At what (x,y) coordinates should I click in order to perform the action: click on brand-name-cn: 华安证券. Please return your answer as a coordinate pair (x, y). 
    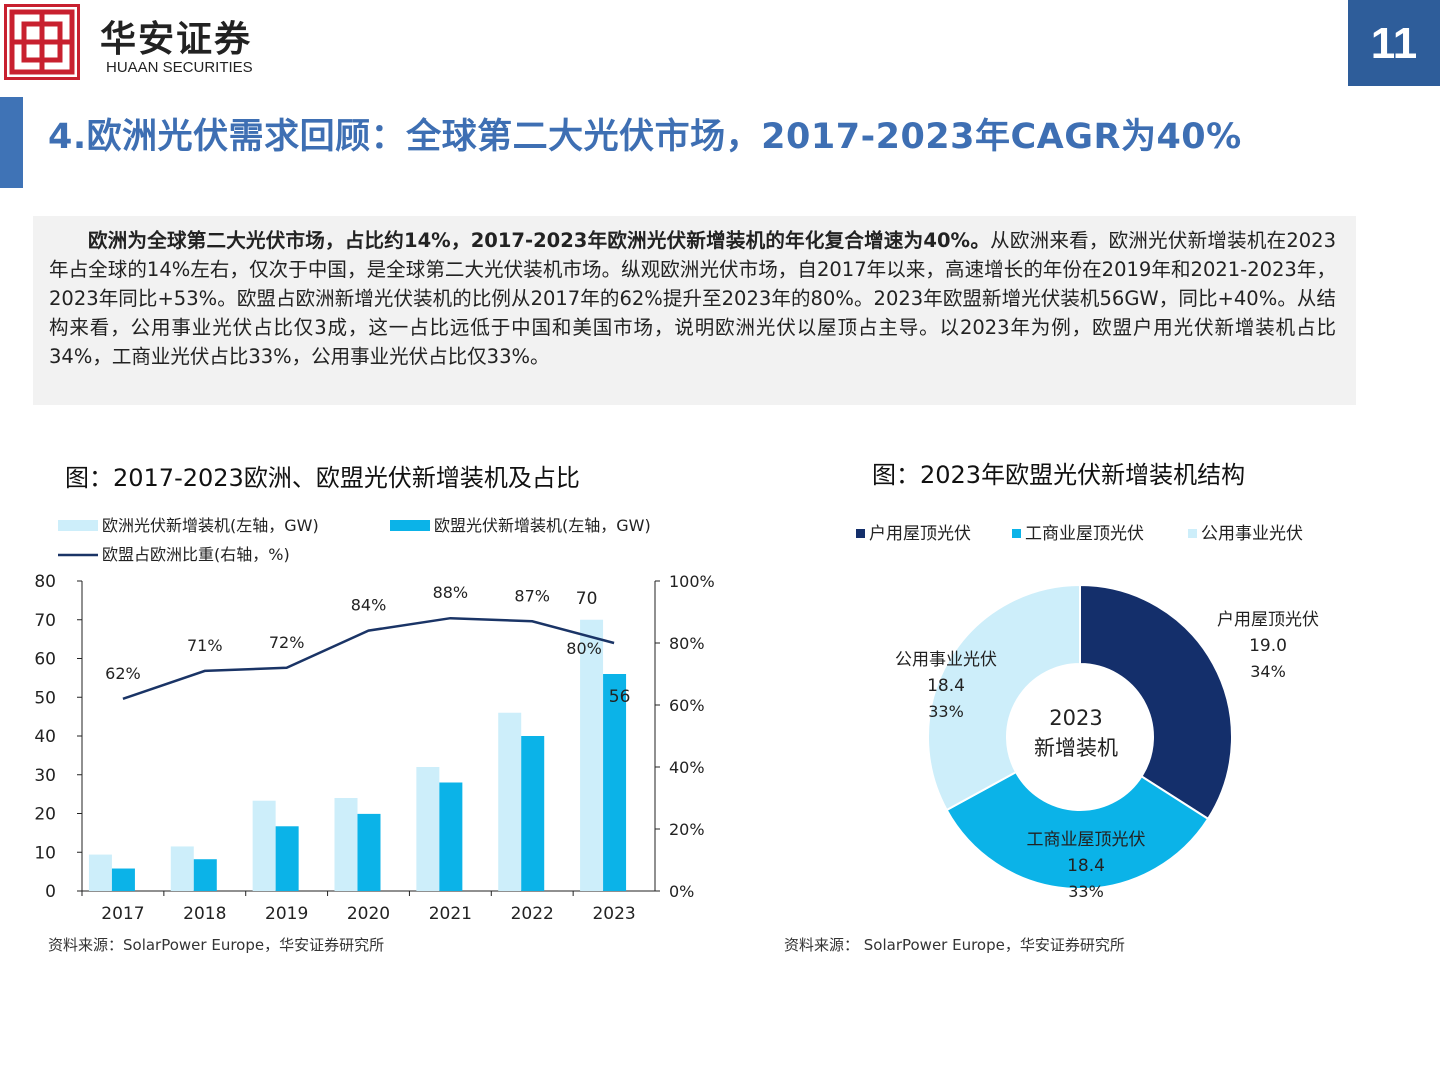
    Looking at the image, I should click on (176, 39).